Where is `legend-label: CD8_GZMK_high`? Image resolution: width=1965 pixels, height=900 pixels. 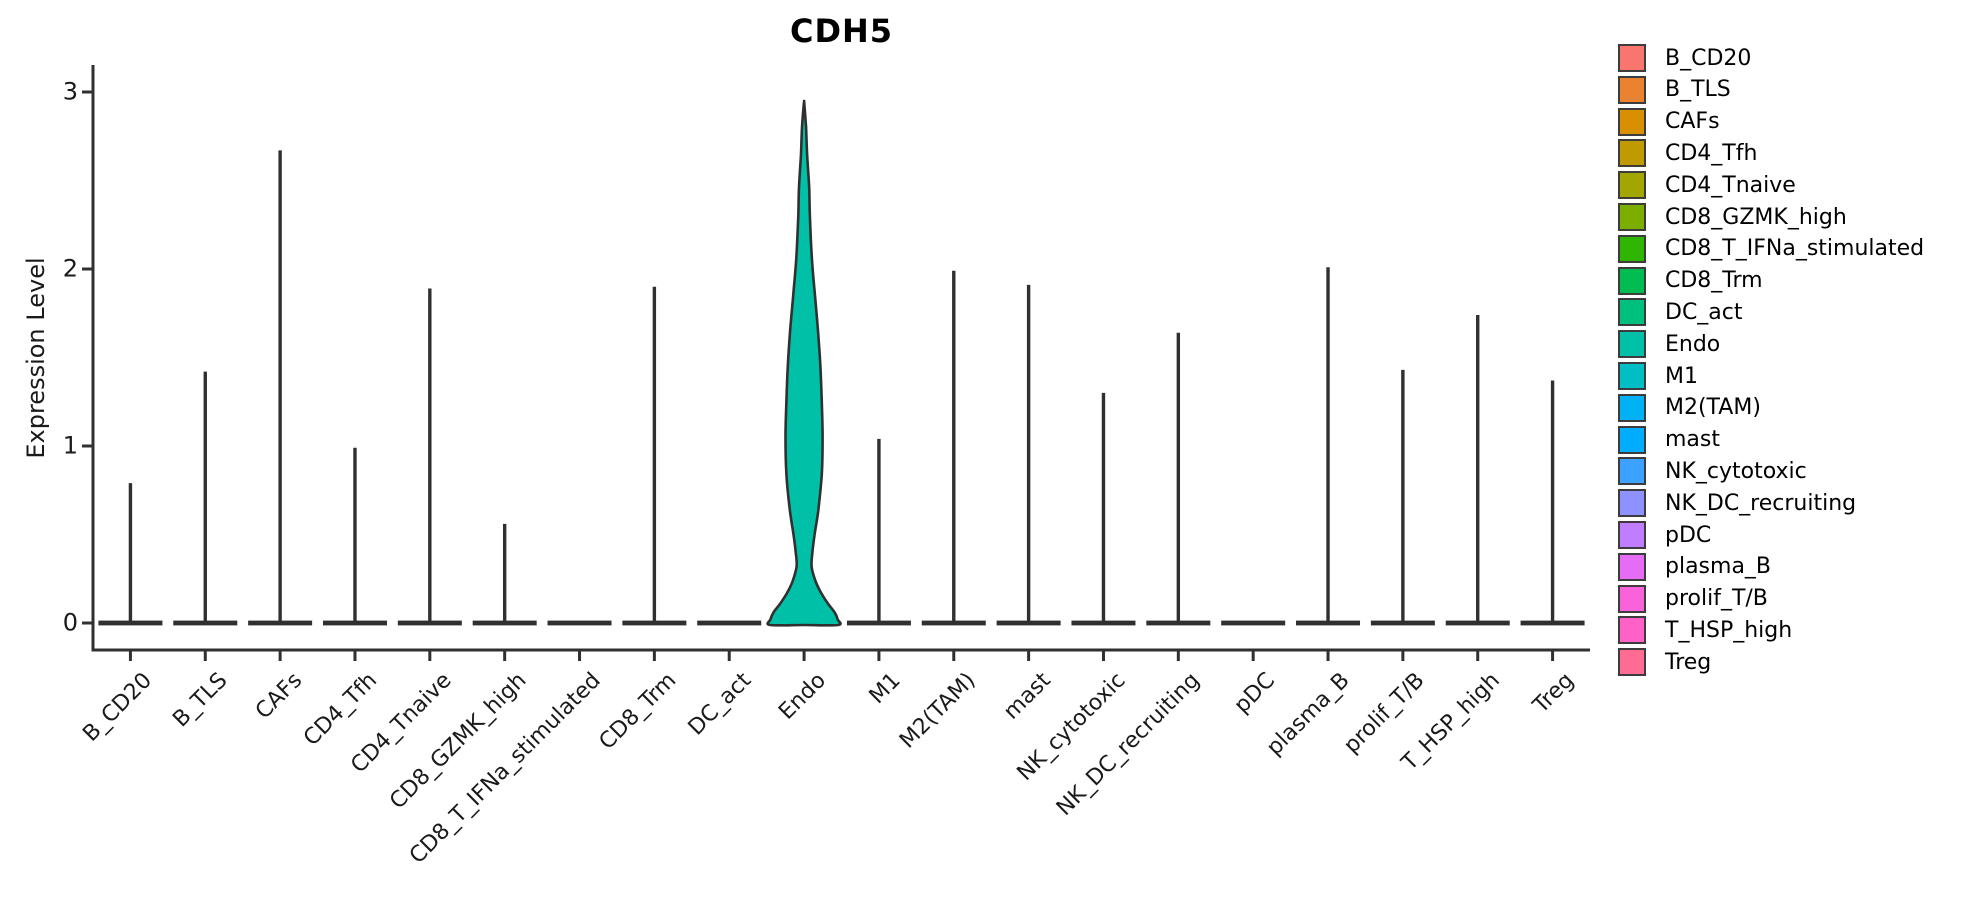 legend-label: CD8_GZMK_high is located at coordinates (1756, 217).